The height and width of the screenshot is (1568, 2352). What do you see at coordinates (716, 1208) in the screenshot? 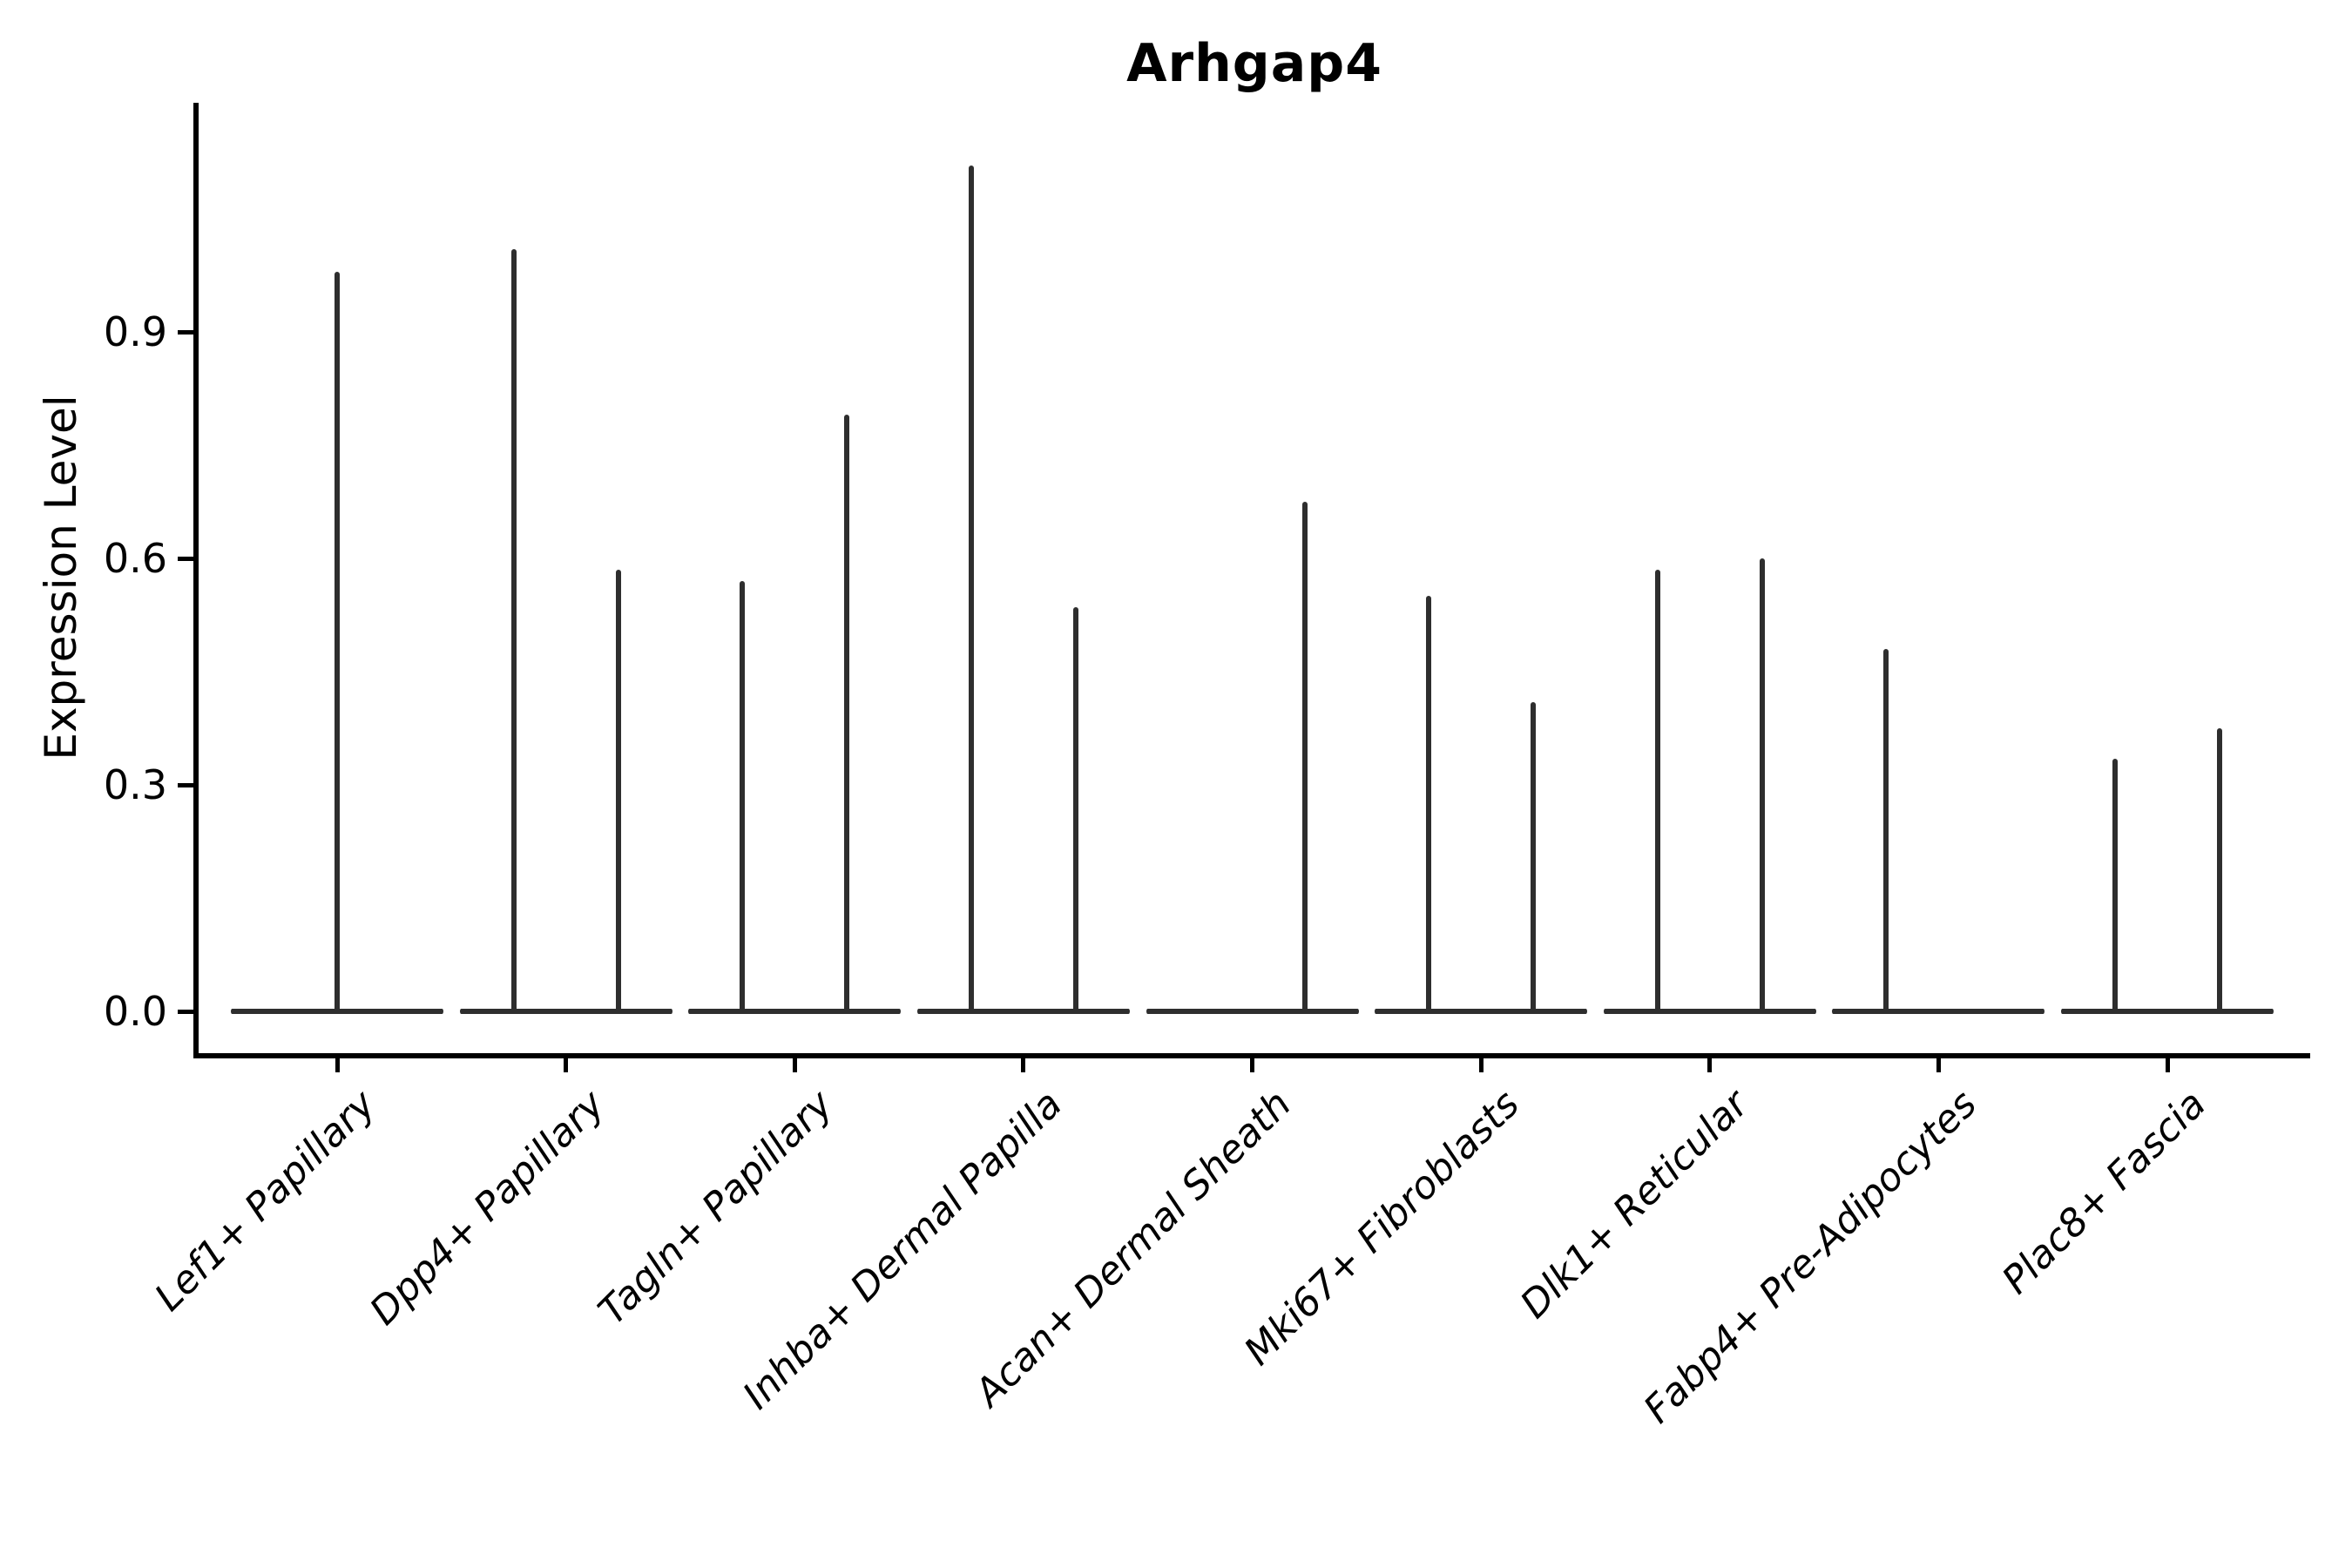
I see `x-tick-label: Tagln+ Papillary` at bounding box center [716, 1208].